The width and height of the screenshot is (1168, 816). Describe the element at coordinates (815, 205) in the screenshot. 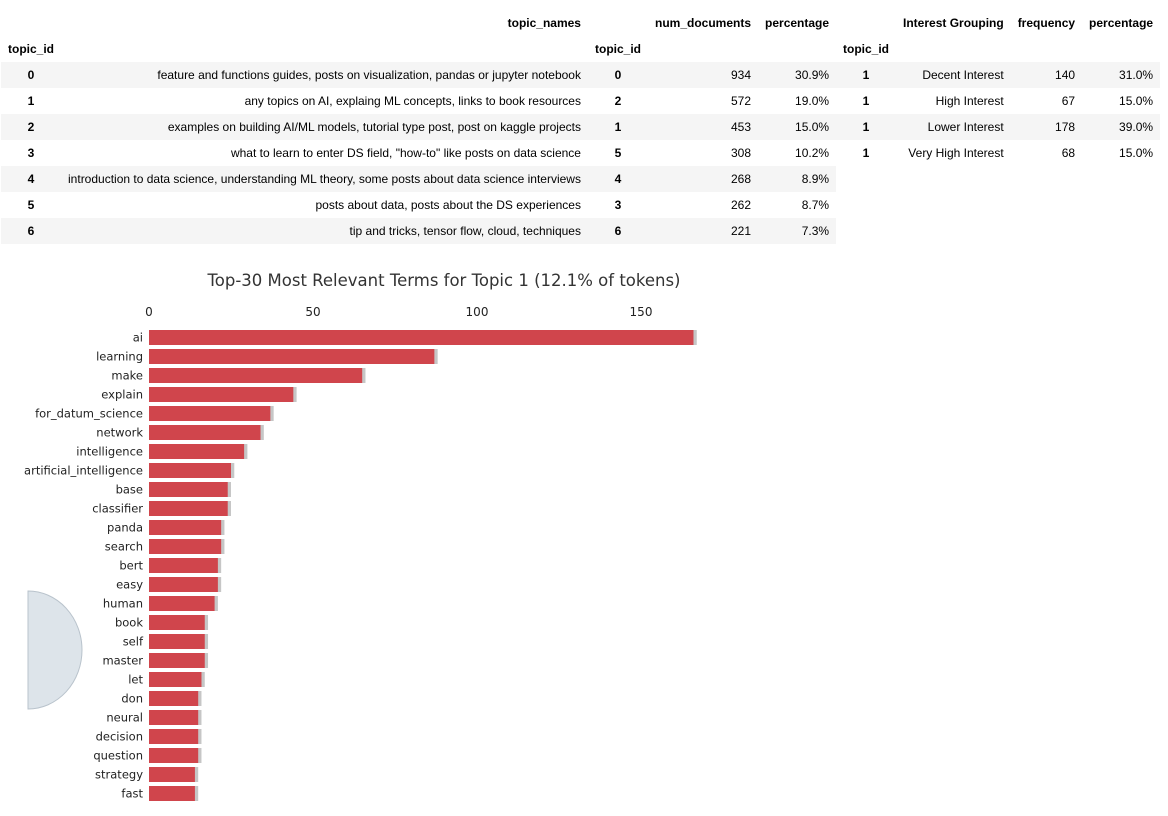

I see `percentage-cell: 8.7%` at that location.